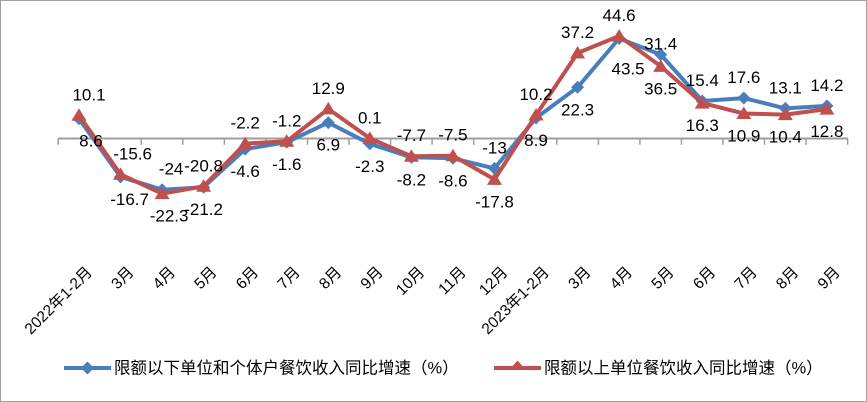 The width and height of the screenshot is (867, 402). What do you see at coordinates (369, 166) in the screenshot?
I see `data-label: -2.3` at bounding box center [369, 166].